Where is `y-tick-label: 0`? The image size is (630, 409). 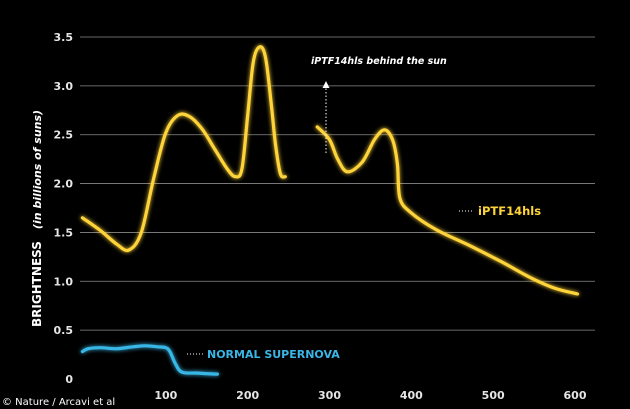 y-tick-label: 0 is located at coordinates (69, 379).